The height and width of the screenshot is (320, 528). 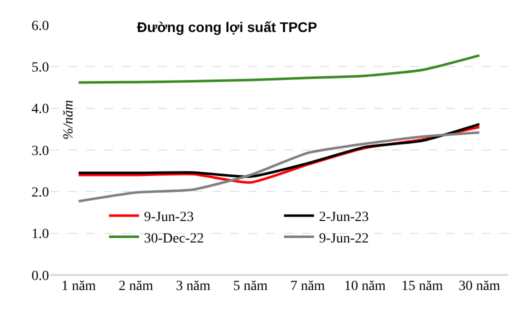 What do you see at coordinates (479, 286) in the screenshot?
I see `x-tick-label: 30 năm` at bounding box center [479, 286].